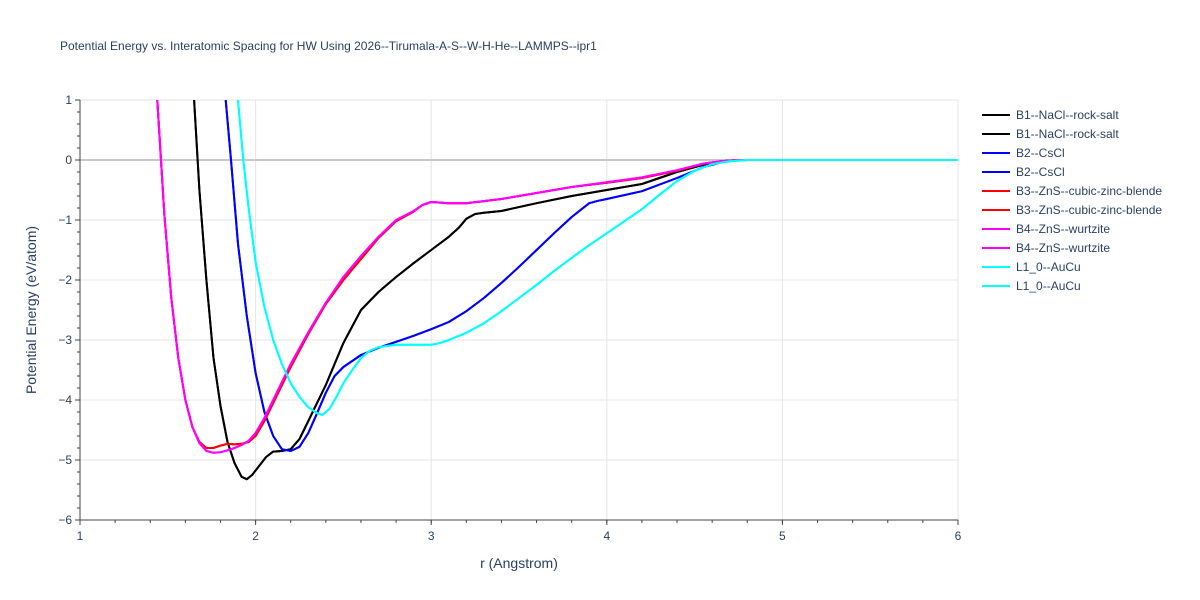 The image size is (1200, 600). Describe the element at coordinates (65, 280) in the screenshot. I see `y-tick-label: −2` at that location.